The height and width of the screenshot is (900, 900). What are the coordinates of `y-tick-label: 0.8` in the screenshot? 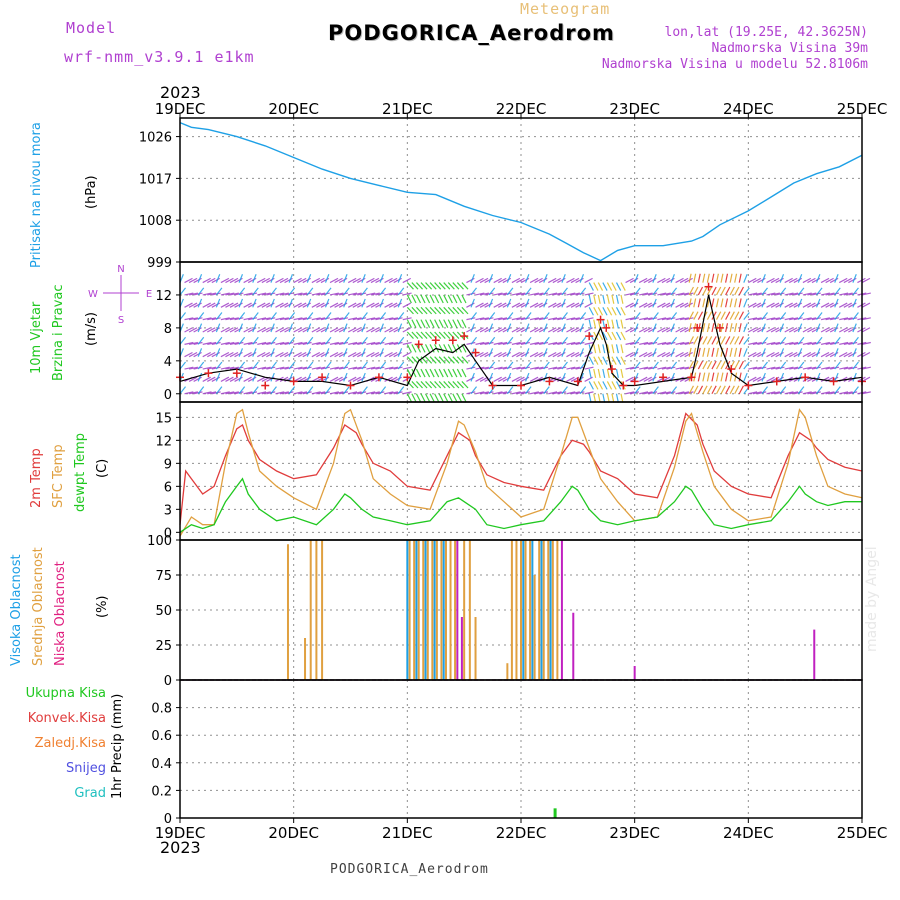 It's located at (161, 709).